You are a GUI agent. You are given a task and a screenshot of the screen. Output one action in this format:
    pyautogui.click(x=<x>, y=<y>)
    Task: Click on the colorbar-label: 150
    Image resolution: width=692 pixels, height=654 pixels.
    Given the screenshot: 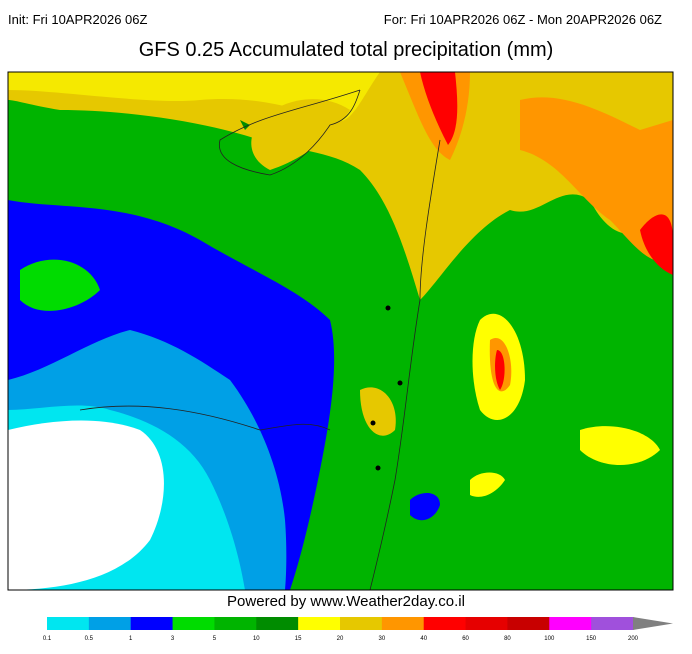 What is the action you would take?
    pyautogui.click(x=591, y=639)
    